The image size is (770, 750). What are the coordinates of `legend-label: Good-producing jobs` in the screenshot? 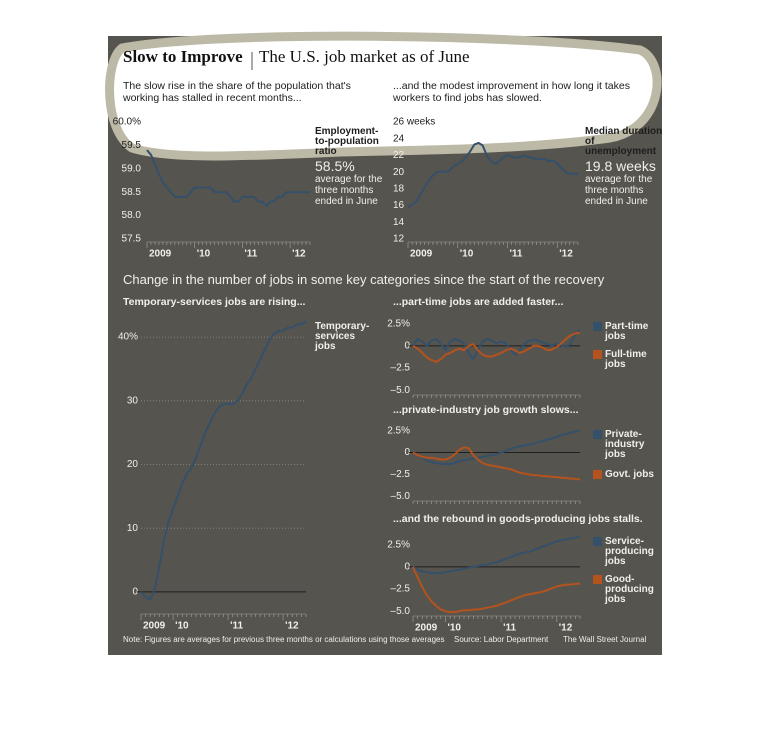 It's located at (629, 589).